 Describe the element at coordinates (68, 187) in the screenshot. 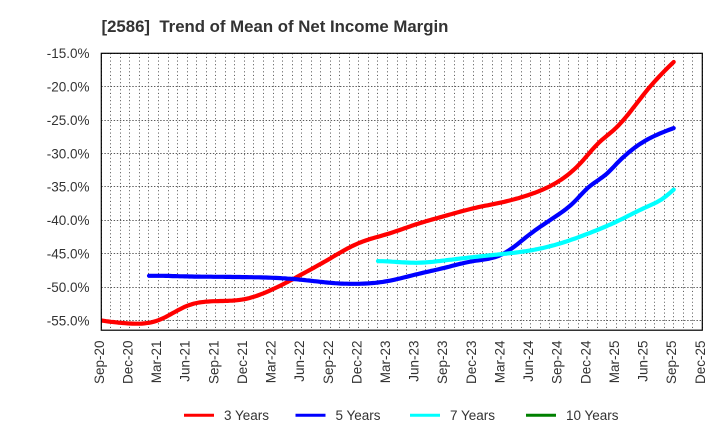

I see `svg-text: -35.0%` at that location.